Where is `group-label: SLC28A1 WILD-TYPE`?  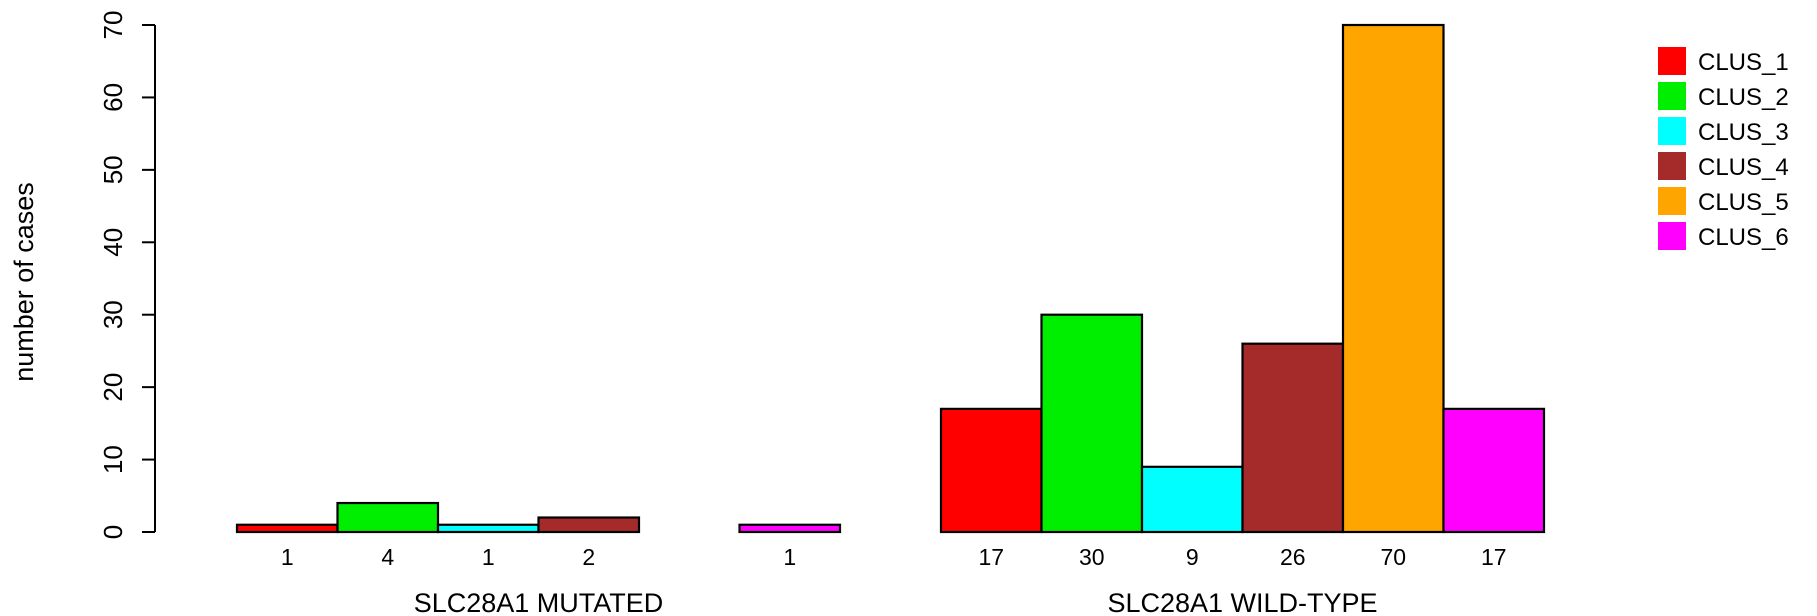
group-label: SLC28A1 WILD-TYPE is located at coordinates (1242, 602).